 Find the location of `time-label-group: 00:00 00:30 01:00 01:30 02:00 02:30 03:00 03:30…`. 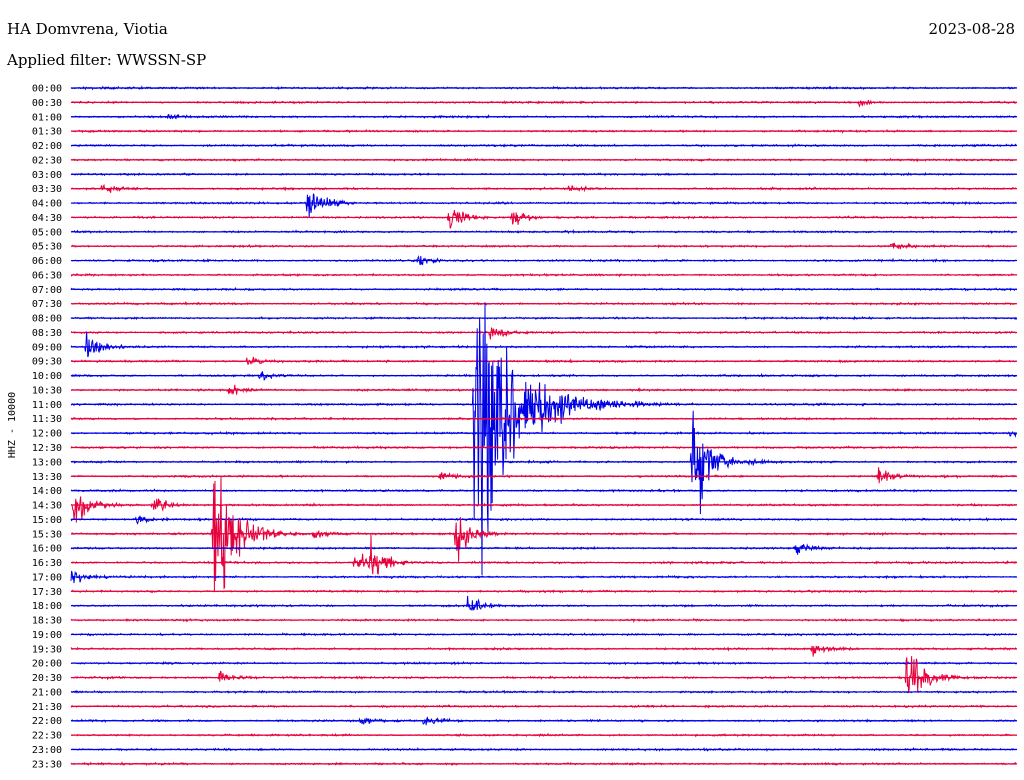

time-label-group: 00:00 00:30 01:00 01:30 02:00 02:30 03:00 03:30… is located at coordinates (47, 427).